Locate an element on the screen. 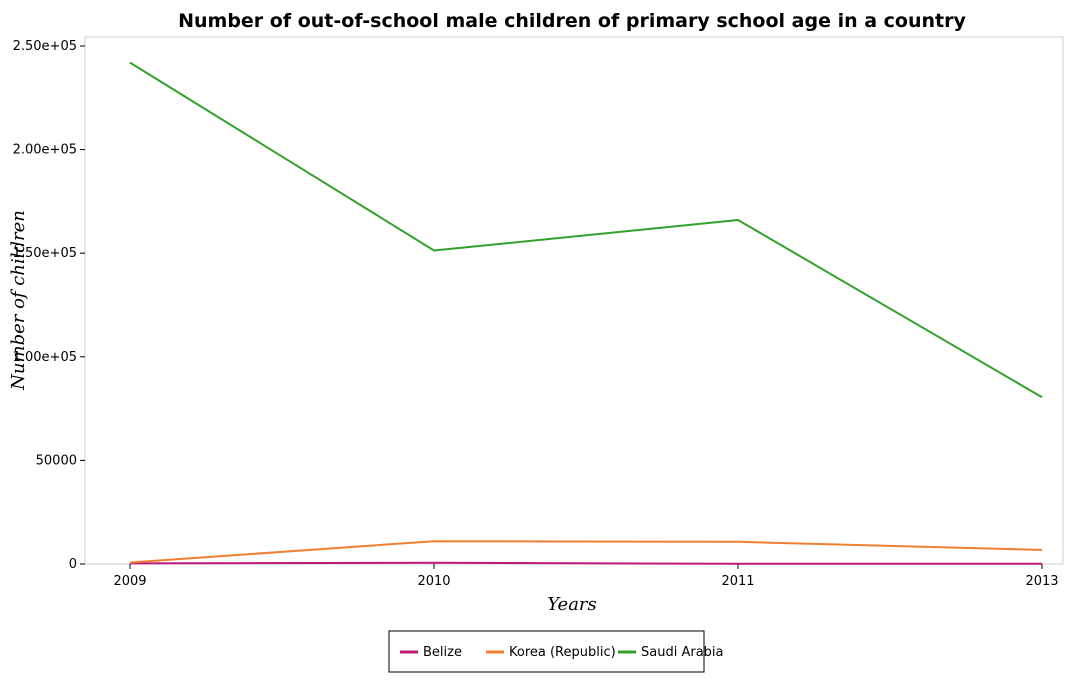 This screenshot has width=1088, height=700. legend: Belize Korea (Republic) Saudi Arabia is located at coordinates (556, 651).